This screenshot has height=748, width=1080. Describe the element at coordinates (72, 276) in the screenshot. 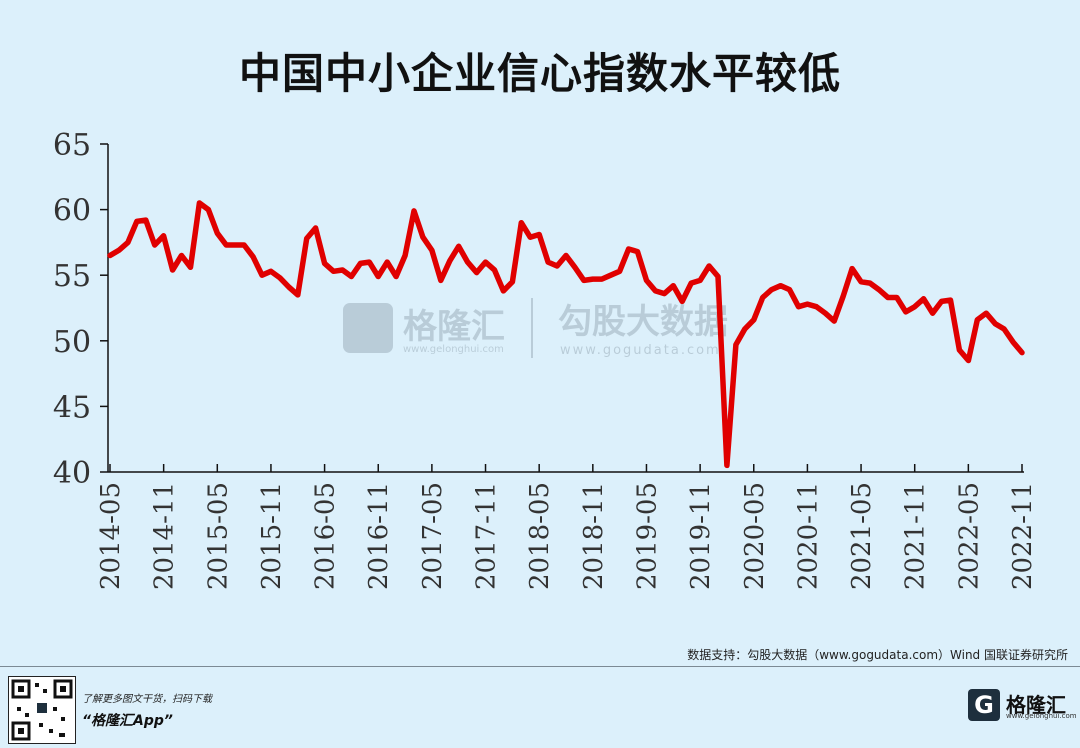

I see `y-tick-label: 55` at that location.